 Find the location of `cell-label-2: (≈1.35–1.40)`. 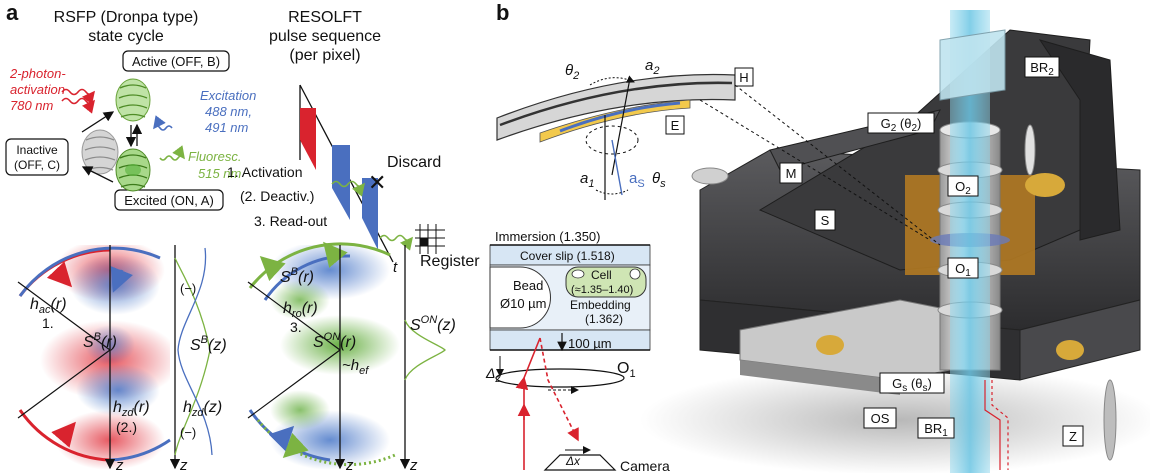

cell-label-2: (≈1.35–1.40) is located at coordinates (602, 290).